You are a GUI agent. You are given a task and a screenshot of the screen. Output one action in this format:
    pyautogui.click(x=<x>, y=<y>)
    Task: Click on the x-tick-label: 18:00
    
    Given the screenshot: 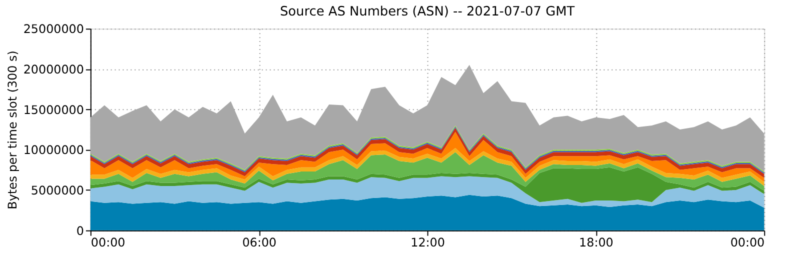 What is the action you would take?
    pyautogui.click(x=596, y=243)
    